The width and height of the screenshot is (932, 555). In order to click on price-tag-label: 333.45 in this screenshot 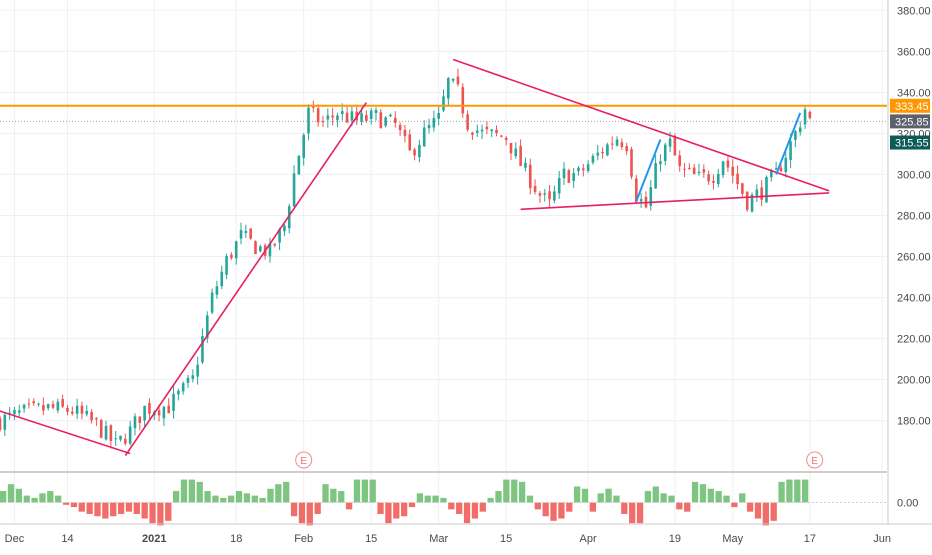, I will do `click(912, 107)`.